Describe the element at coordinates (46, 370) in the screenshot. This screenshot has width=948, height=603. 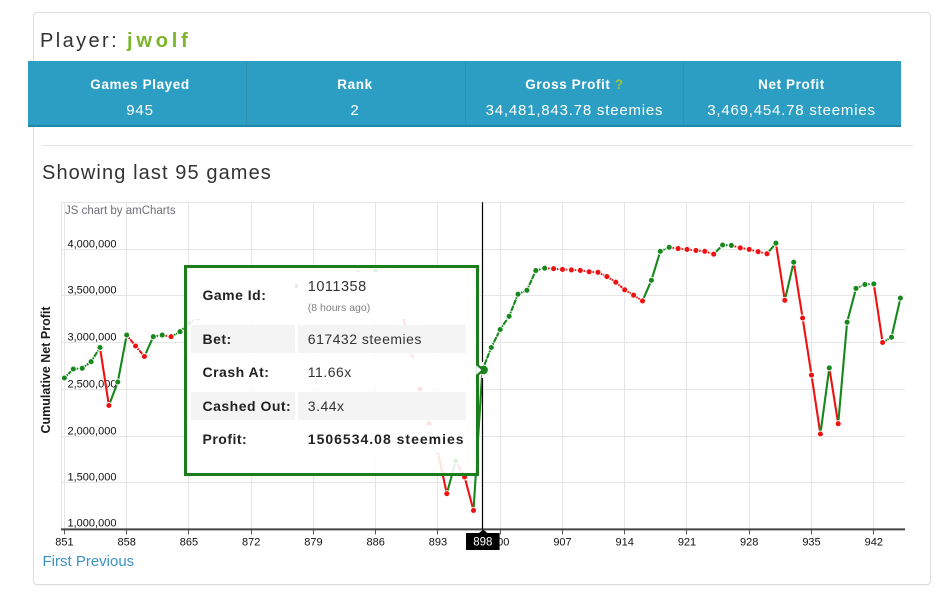
I see `svg-text: Cumulative Net Profit` at that location.